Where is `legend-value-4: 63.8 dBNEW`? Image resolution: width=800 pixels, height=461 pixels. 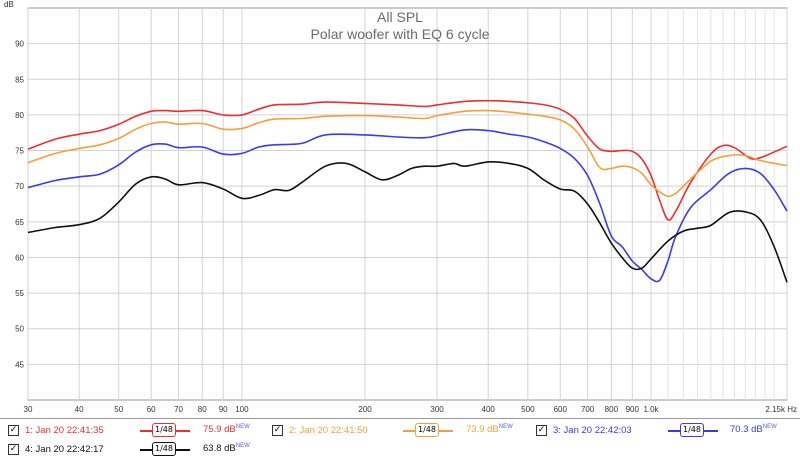 legend-value-4: 63.8 dBNEW is located at coordinates (226, 448).